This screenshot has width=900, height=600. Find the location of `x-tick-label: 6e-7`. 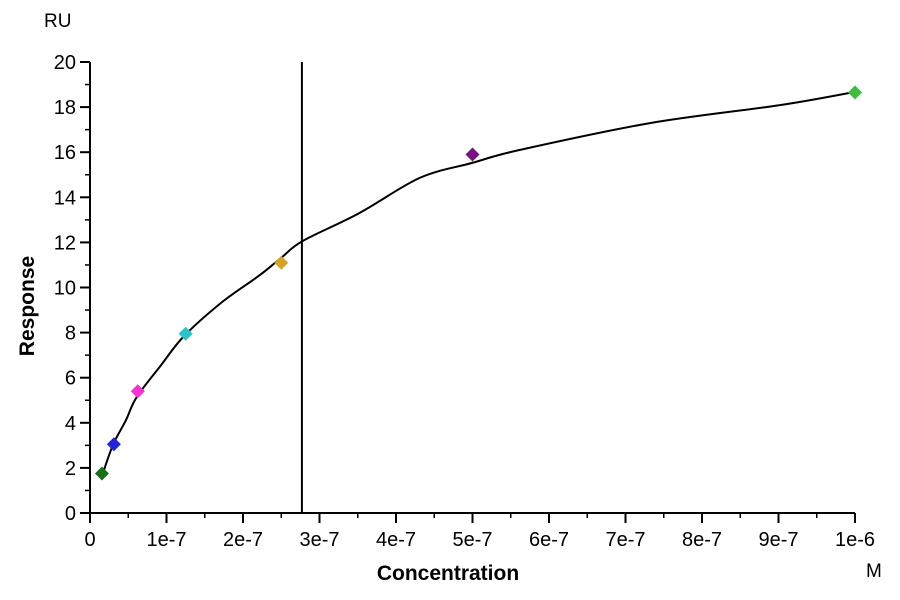

x-tick-label: 6e-7 is located at coordinates (549, 540).